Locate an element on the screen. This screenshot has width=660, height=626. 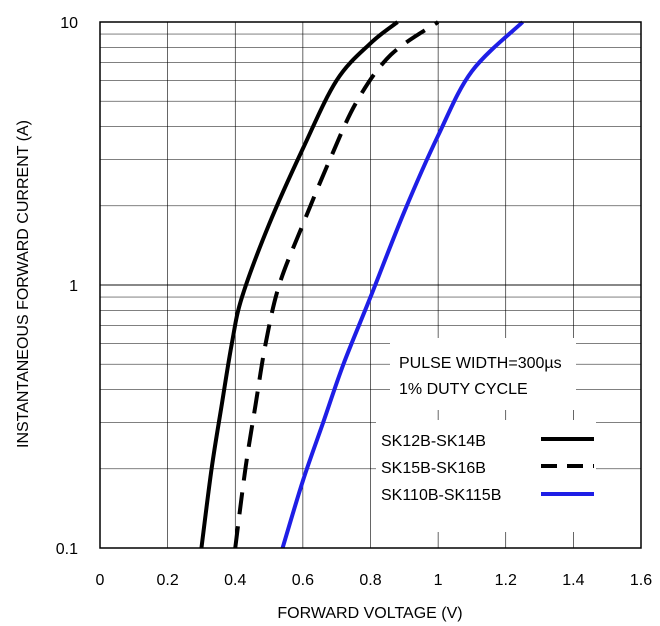
x-tick-label: 0.8 is located at coordinates (370, 580).